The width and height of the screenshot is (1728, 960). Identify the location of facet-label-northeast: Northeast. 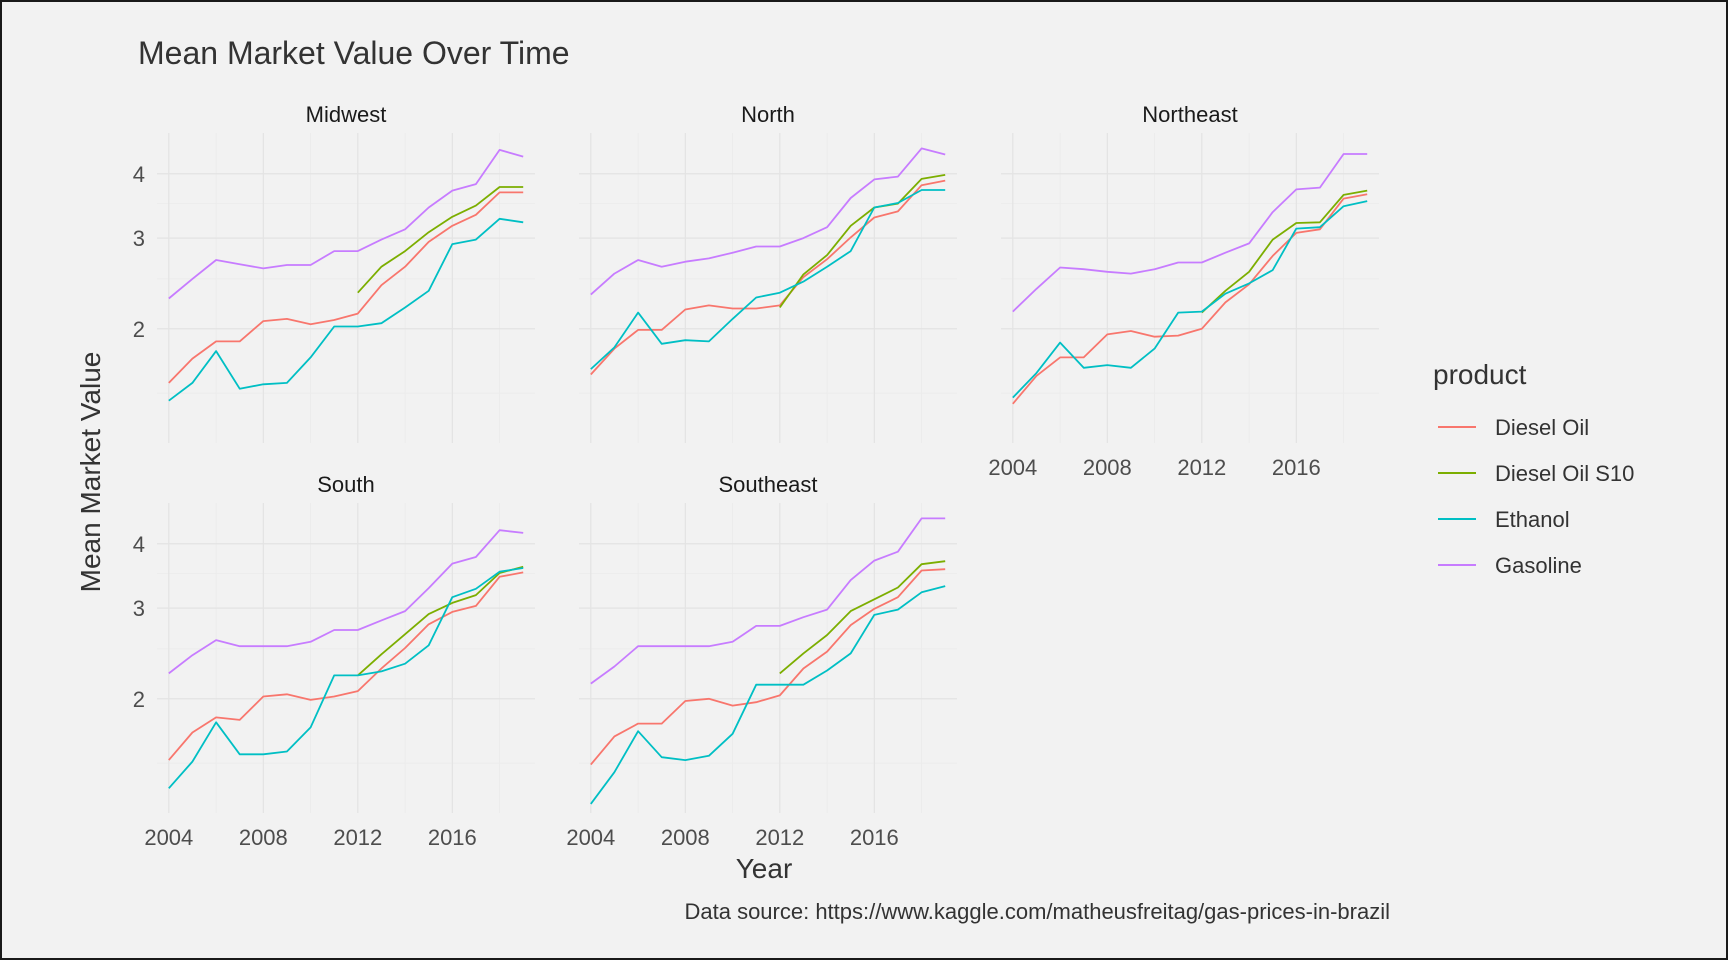
(1189, 114).